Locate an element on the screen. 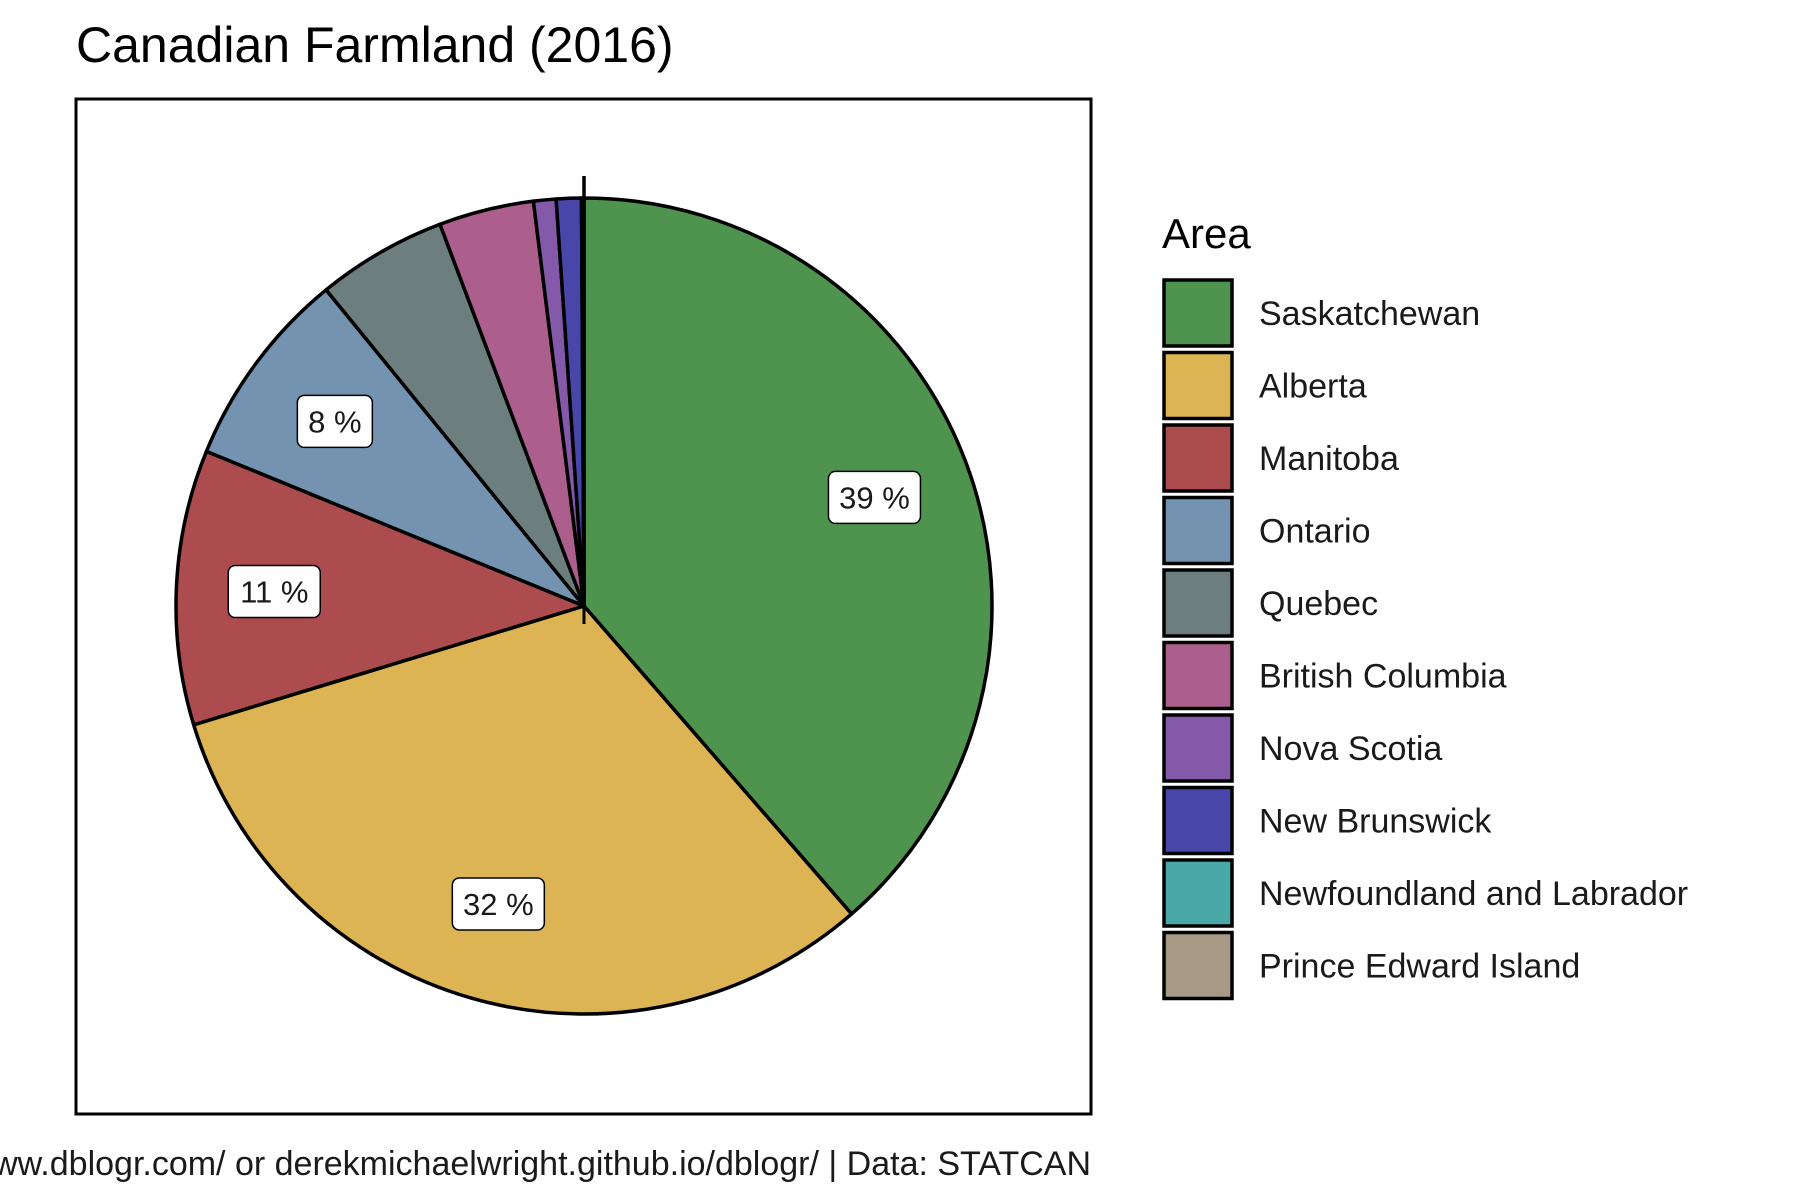 The image size is (1800, 1200). pie-slice-ontario is located at coordinates (395, 448).